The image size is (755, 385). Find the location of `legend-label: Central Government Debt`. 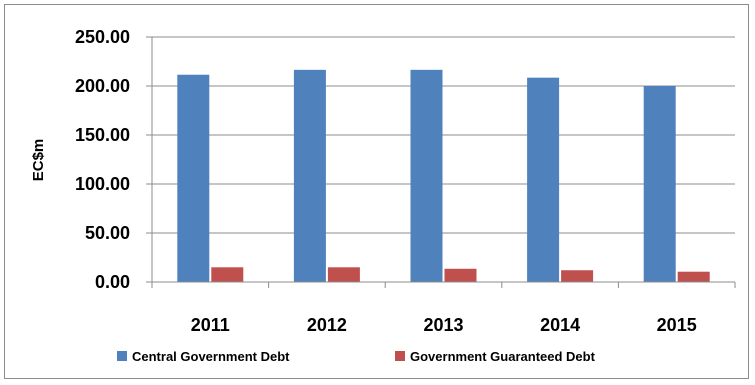

legend-label: Central Government Debt is located at coordinates (211, 356).